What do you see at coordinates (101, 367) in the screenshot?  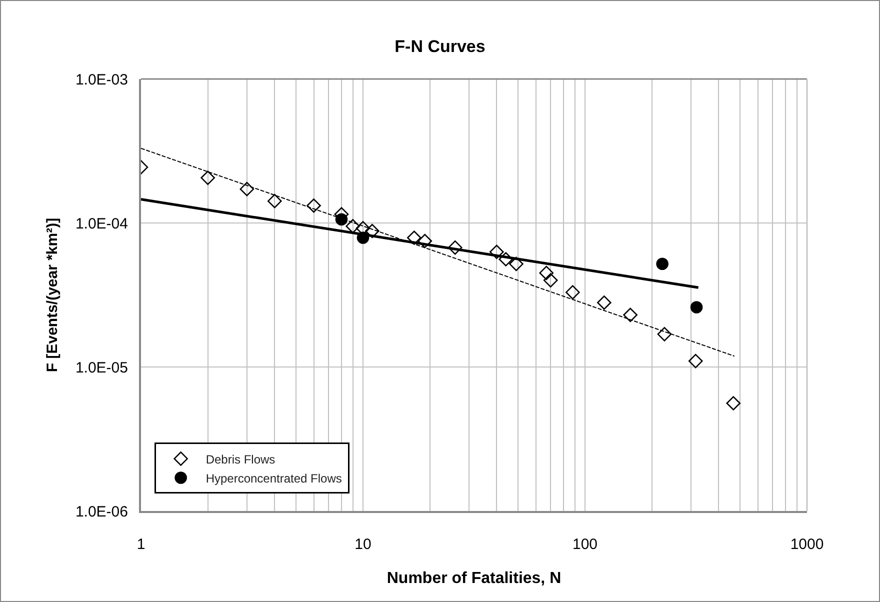 I see `y-tick-label: 1.0E-05` at bounding box center [101, 367].